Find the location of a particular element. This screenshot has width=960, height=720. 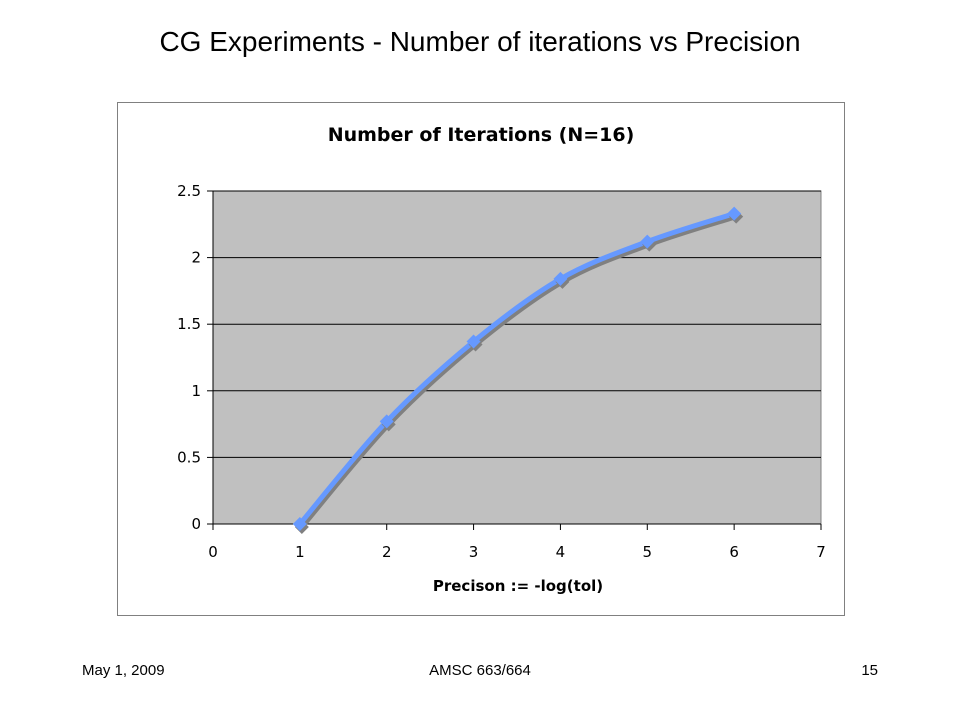

footer-date: May 1, 2009 is located at coordinates (123, 670).